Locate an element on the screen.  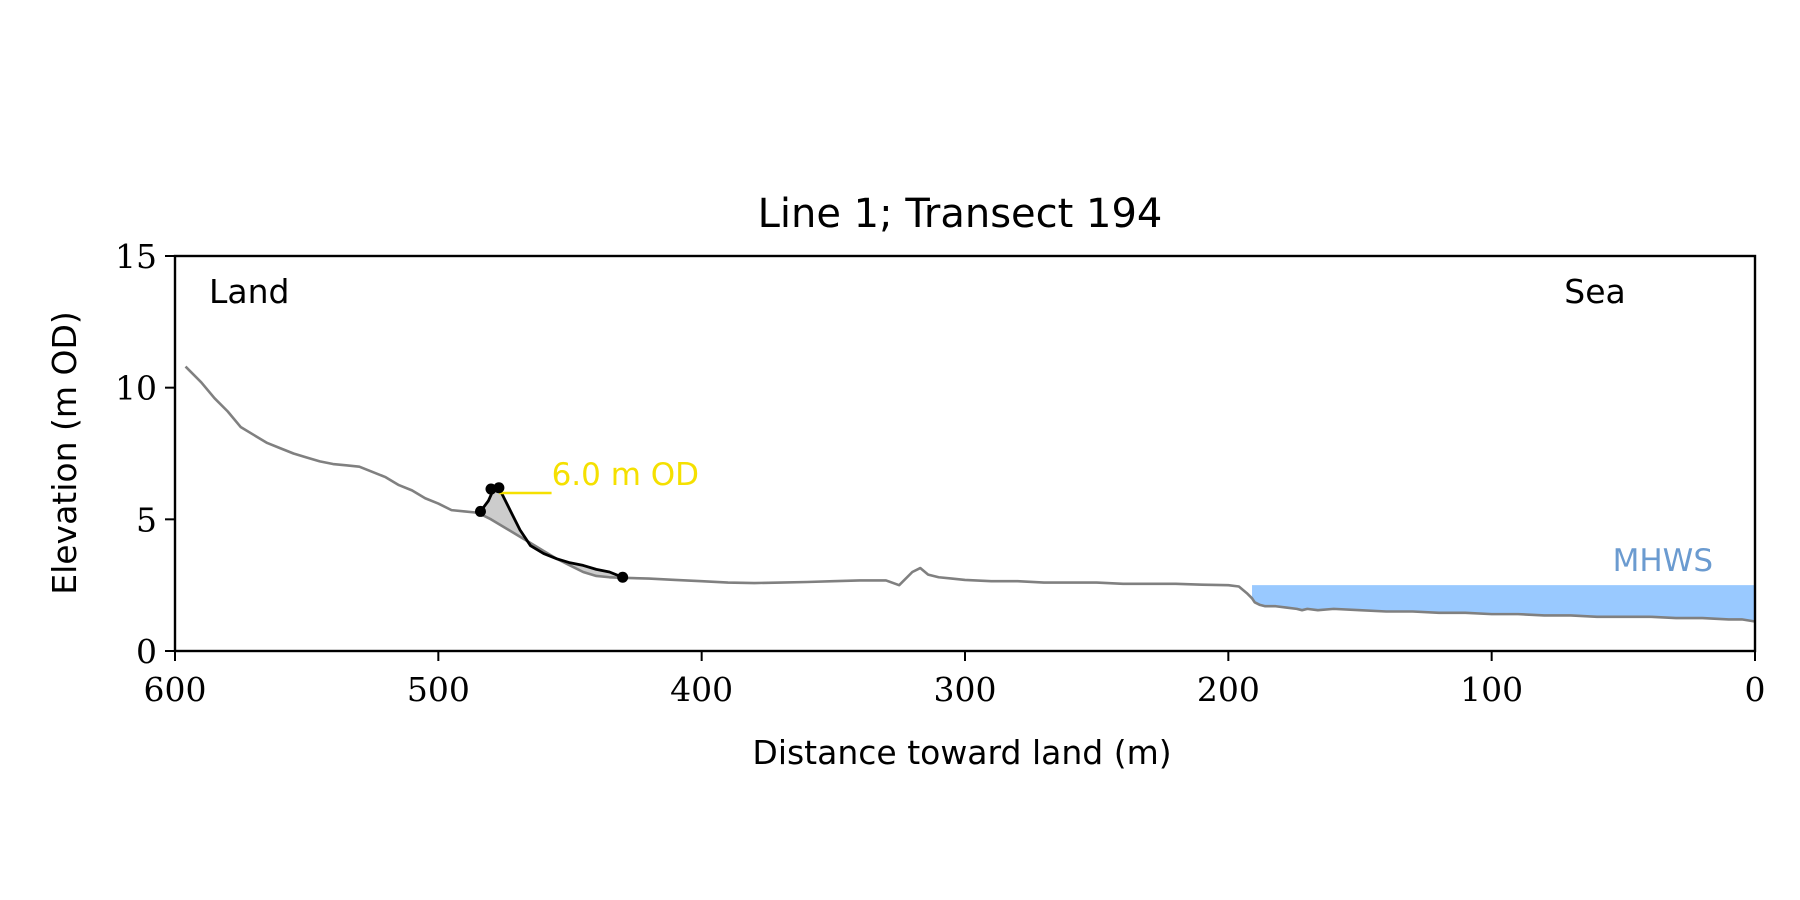
land-label: Land is located at coordinates (249, 291).